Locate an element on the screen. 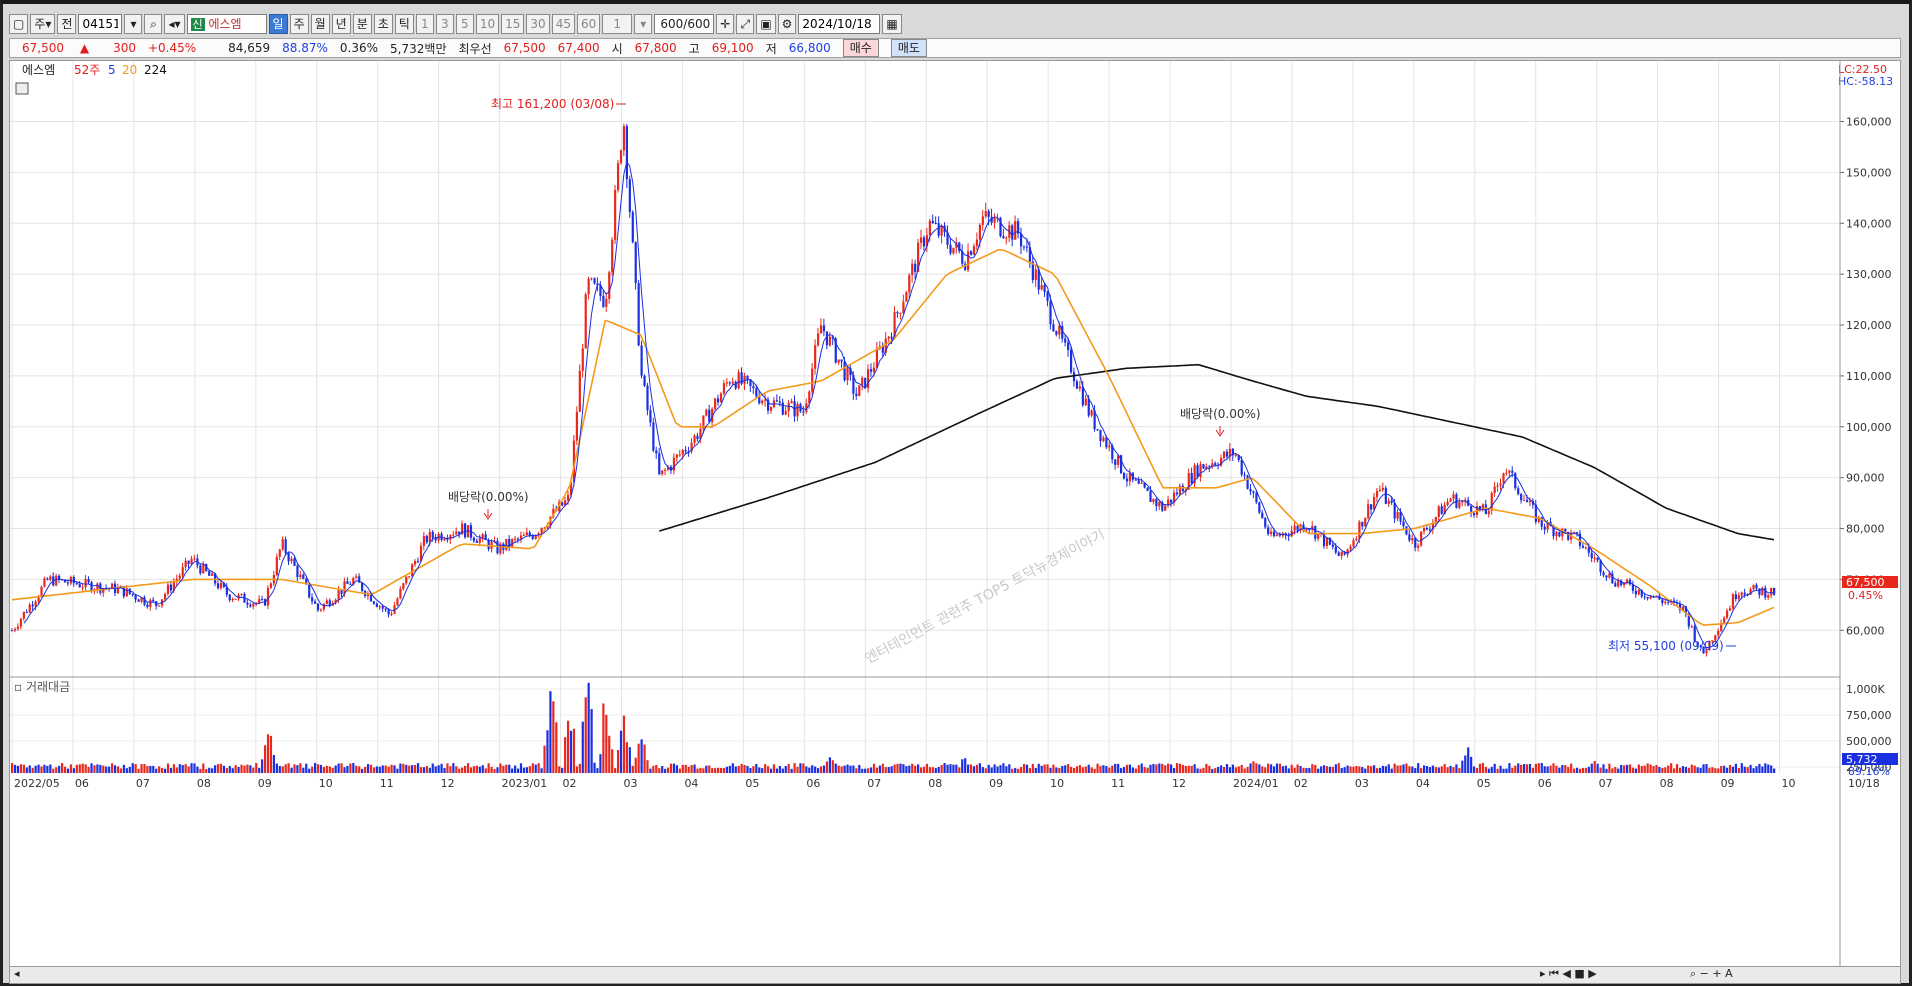 The width and height of the screenshot is (1912, 986). minute-15-button: 15 is located at coordinates (513, 24).